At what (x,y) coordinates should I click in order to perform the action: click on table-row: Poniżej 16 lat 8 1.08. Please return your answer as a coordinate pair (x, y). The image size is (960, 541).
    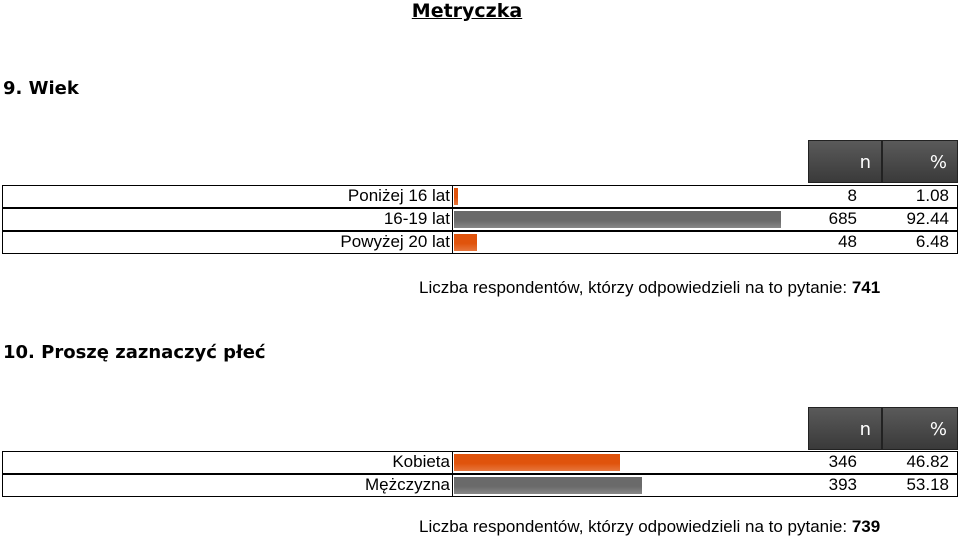
    Looking at the image, I should click on (480, 196).